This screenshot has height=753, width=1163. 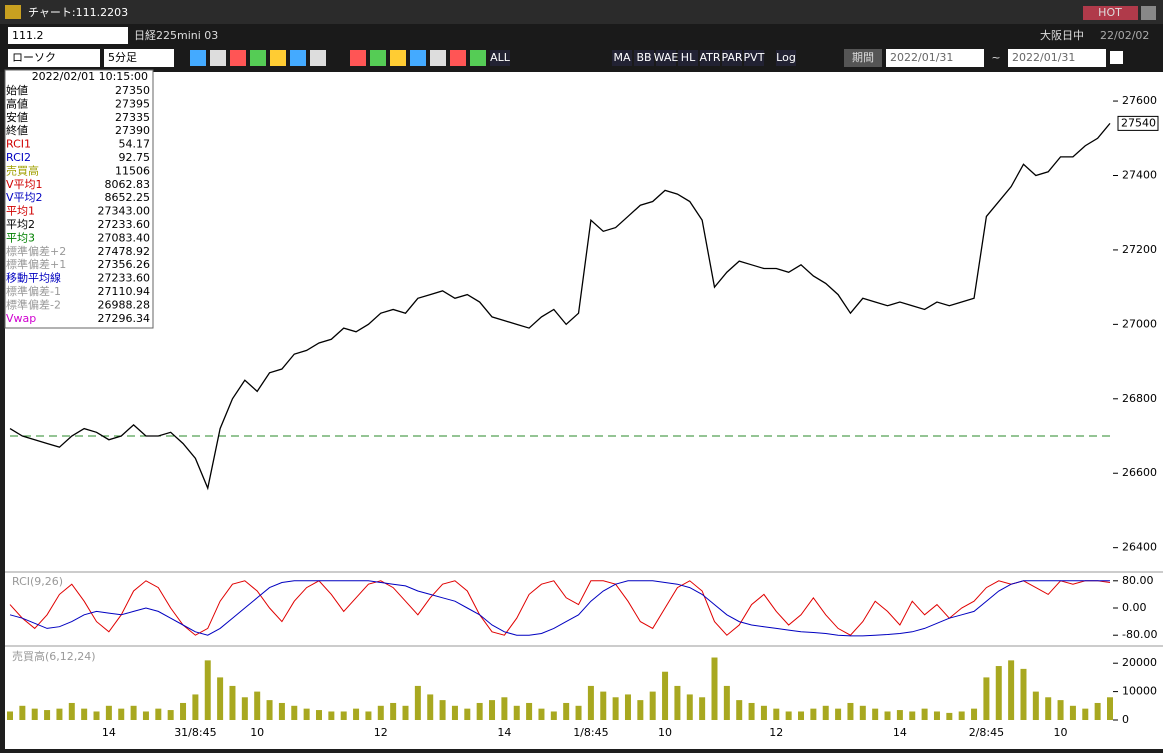 What do you see at coordinates (24, 197) in the screenshot?
I see `info-label: V平均2` at bounding box center [24, 197].